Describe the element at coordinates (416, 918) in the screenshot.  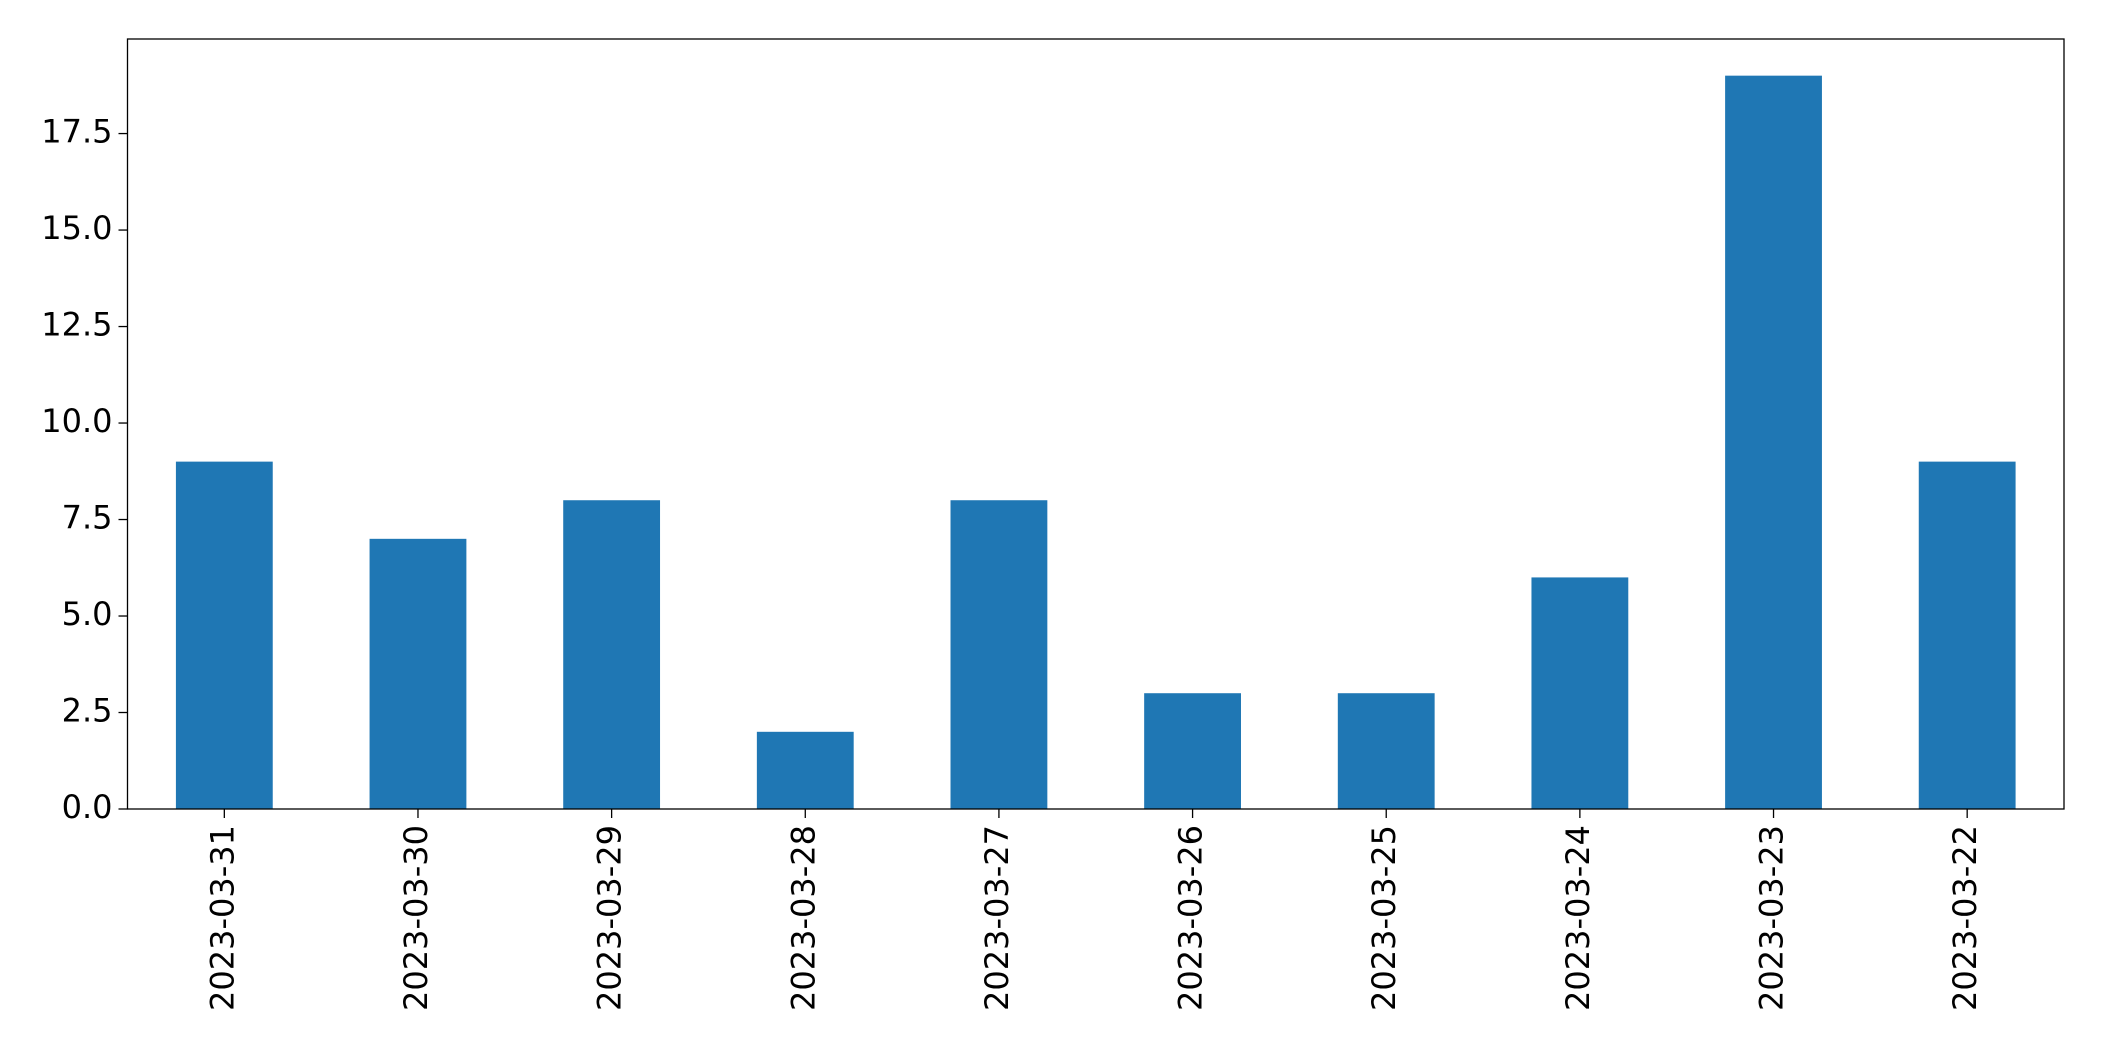
I see `x-tick-label: 2023-03-30` at that location.